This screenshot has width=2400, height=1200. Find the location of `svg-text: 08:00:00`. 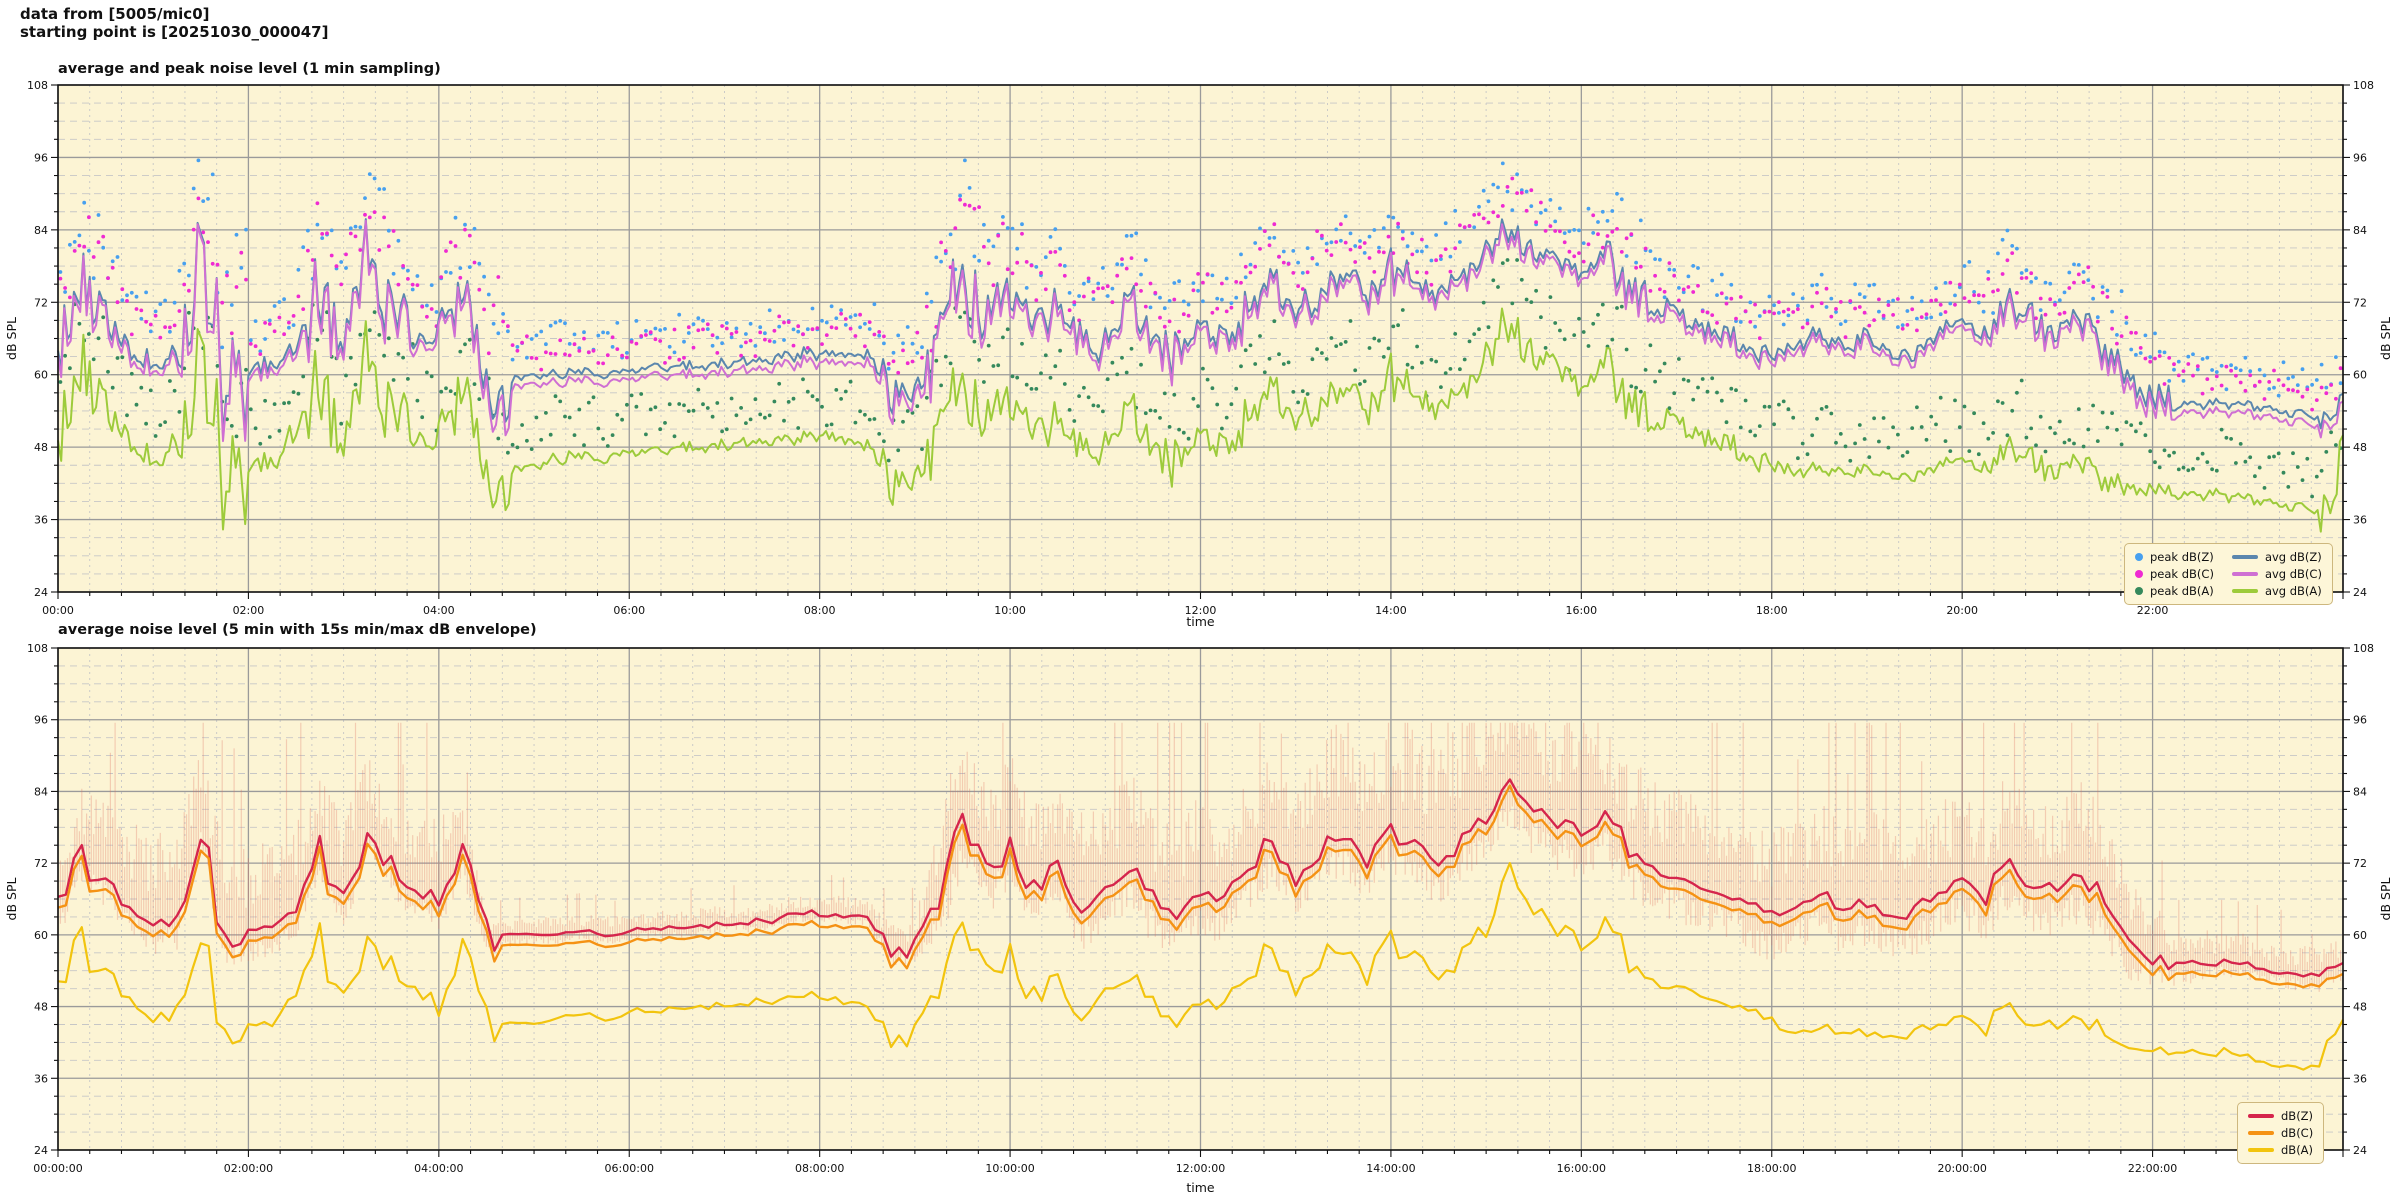

svg-text: 08:00:00 is located at coordinates (819, 1168).